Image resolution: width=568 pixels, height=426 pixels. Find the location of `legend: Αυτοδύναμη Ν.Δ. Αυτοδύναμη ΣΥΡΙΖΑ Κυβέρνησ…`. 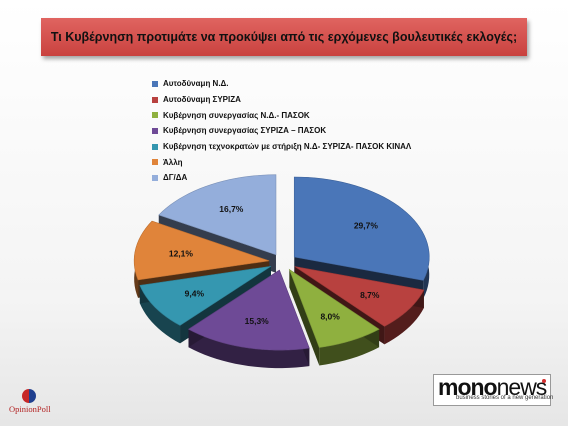

legend: Αυτοδύναμη Ν.Δ. Αυτοδύναμη ΣΥΡΙΖΑ Κυβέρνησ… is located at coordinates (281, 131).